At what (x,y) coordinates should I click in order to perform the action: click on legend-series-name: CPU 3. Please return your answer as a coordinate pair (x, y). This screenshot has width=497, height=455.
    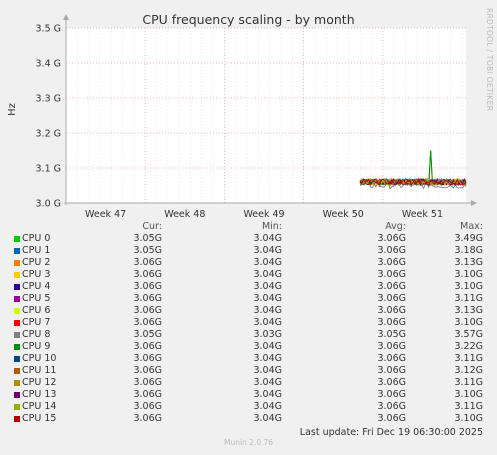
    Looking at the image, I should click on (36, 274).